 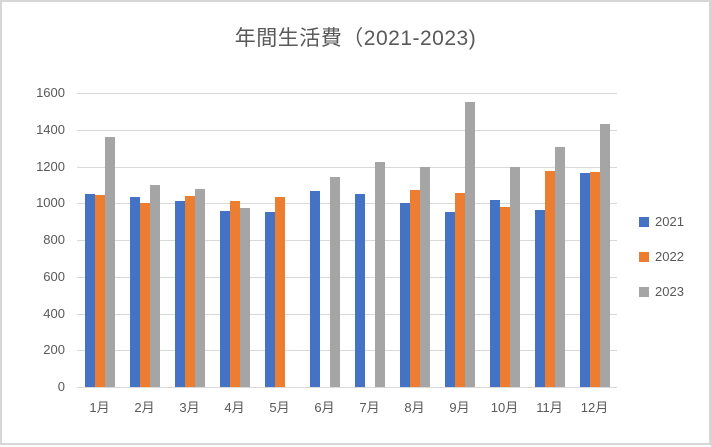 I want to click on legend-item-2022: 2022, so click(x=661, y=256).